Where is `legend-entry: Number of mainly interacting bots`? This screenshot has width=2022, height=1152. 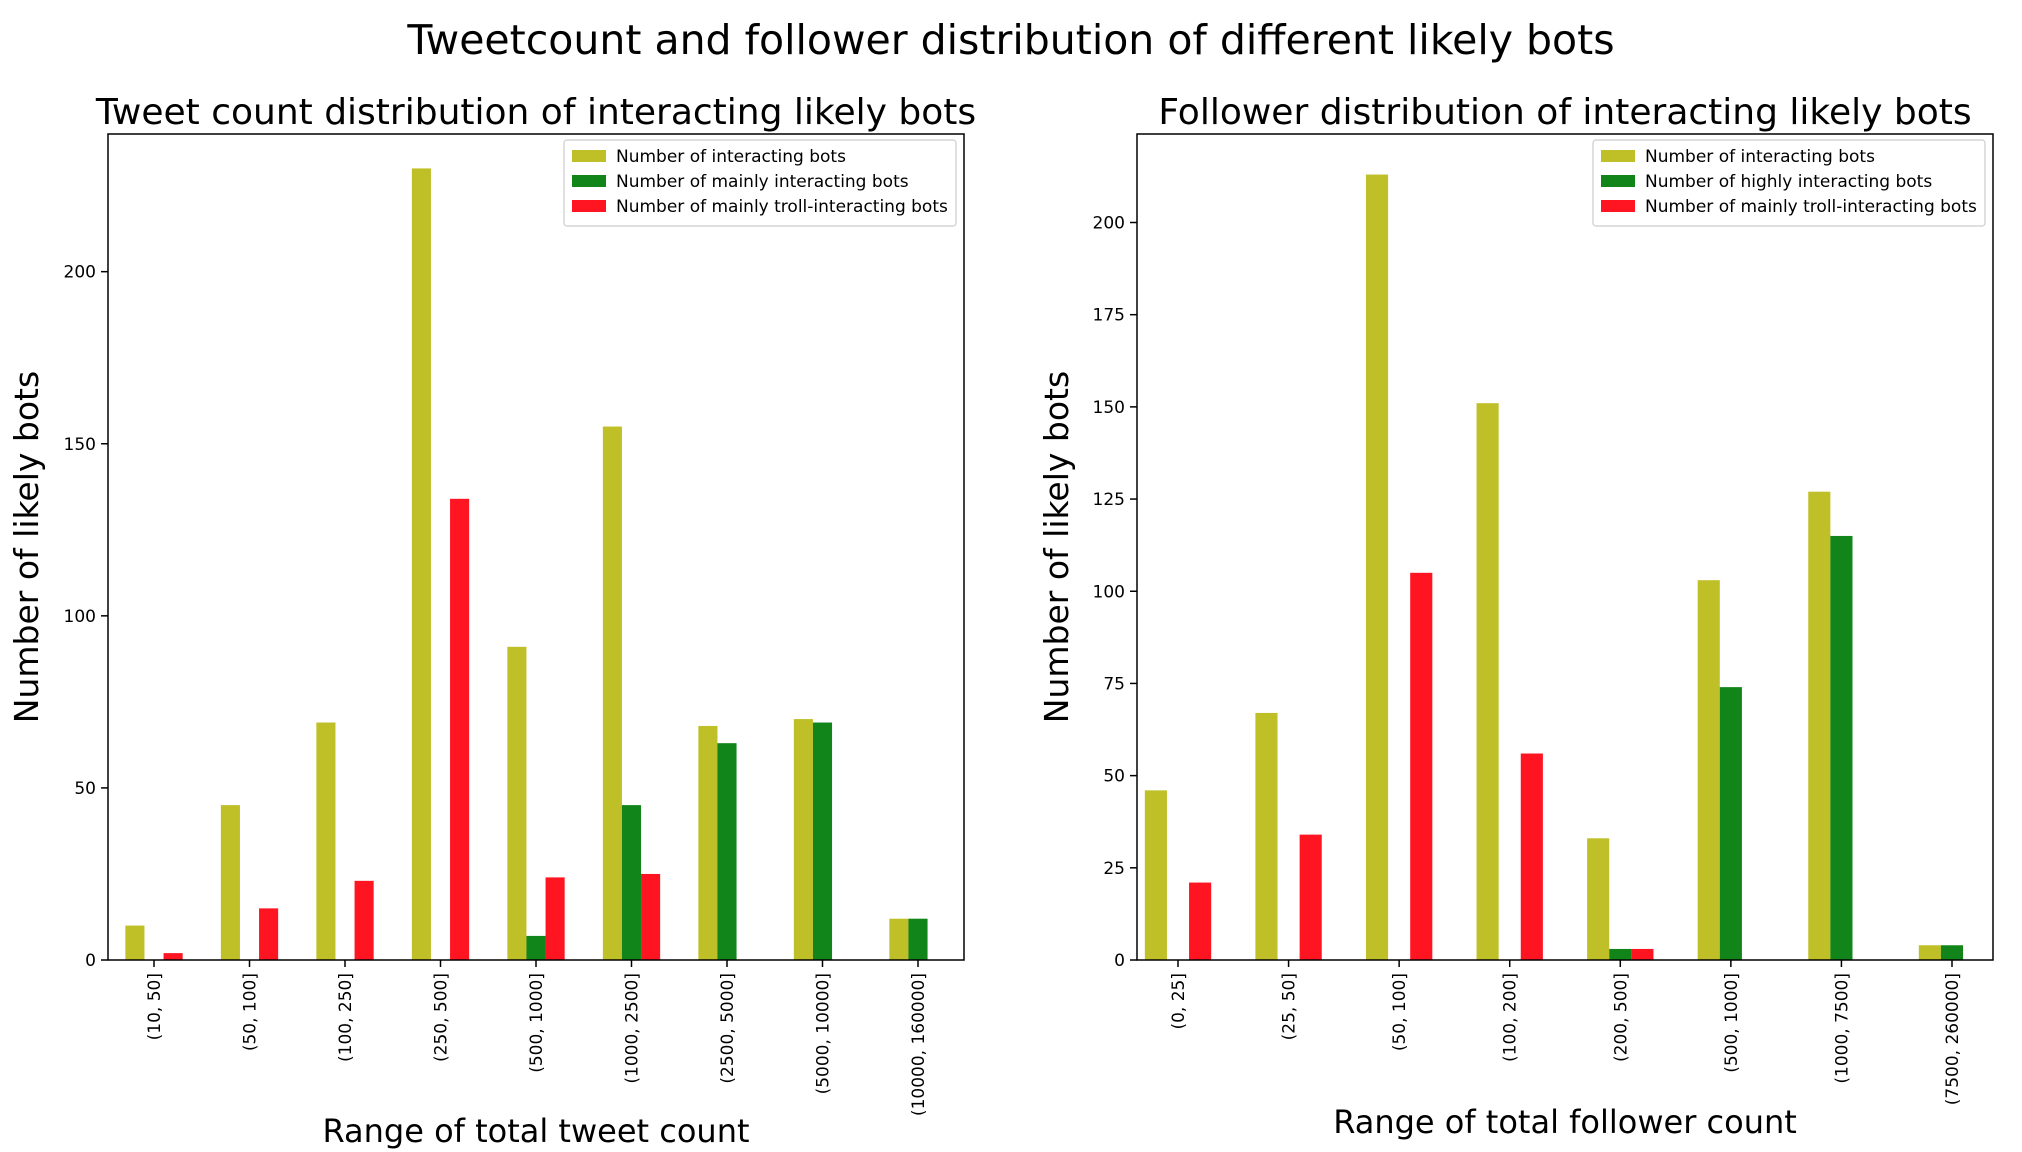 legend-entry: Number of mainly interacting bots is located at coordinates (762, 182).